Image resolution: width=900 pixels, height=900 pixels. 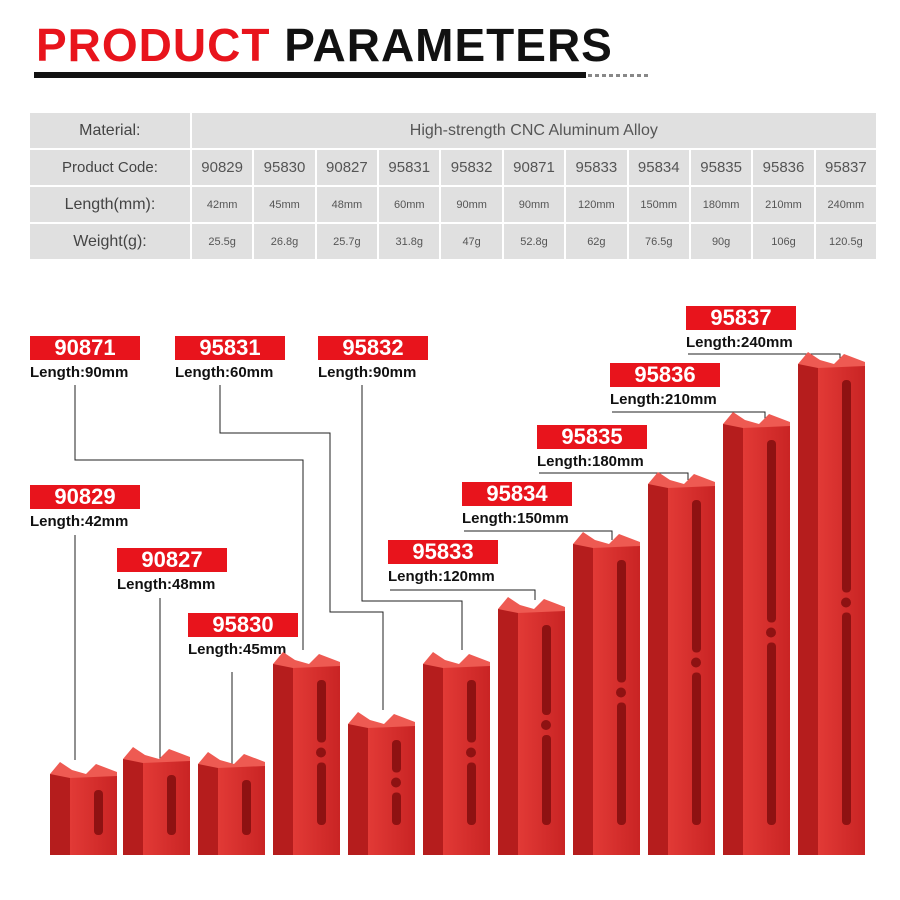 I want to click on table-cell: 45mm, so click(x=284, y=204).